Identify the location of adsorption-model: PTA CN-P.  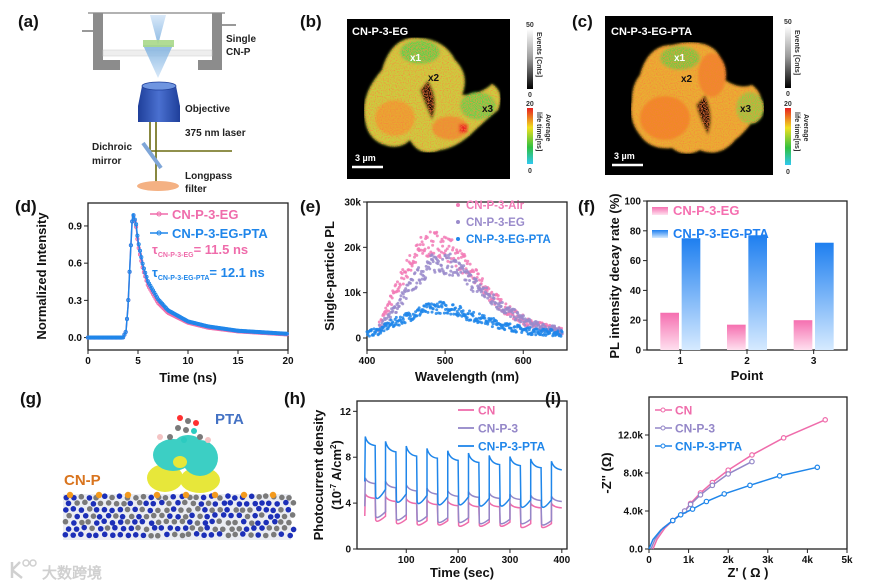
(179, 475).